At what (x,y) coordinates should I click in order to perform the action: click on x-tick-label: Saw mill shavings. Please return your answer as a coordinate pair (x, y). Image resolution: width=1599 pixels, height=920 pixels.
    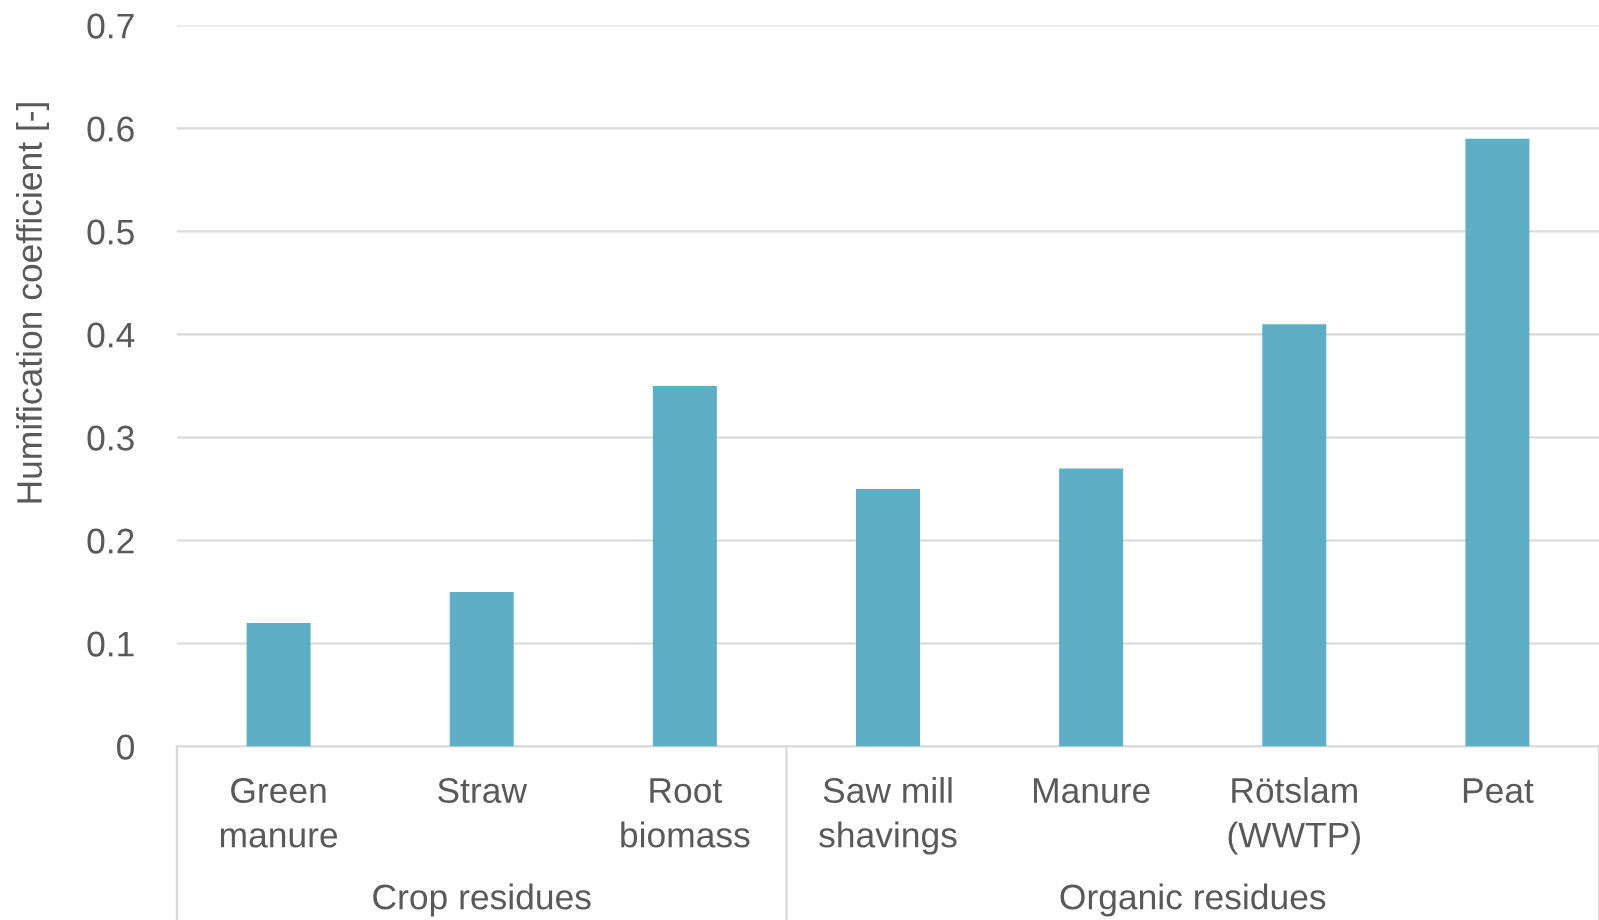
    Looking at the image, I should click on (888, 816).